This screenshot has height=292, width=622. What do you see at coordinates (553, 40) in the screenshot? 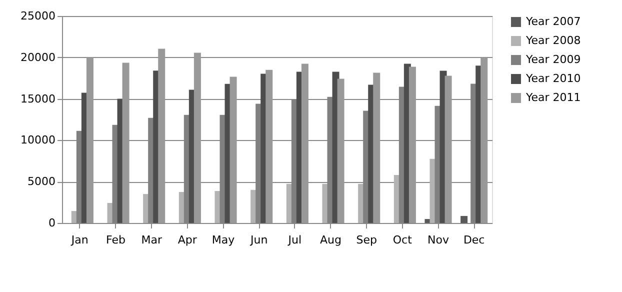
I see `legend-label: Year 2008` at bounding box center [553, 40].